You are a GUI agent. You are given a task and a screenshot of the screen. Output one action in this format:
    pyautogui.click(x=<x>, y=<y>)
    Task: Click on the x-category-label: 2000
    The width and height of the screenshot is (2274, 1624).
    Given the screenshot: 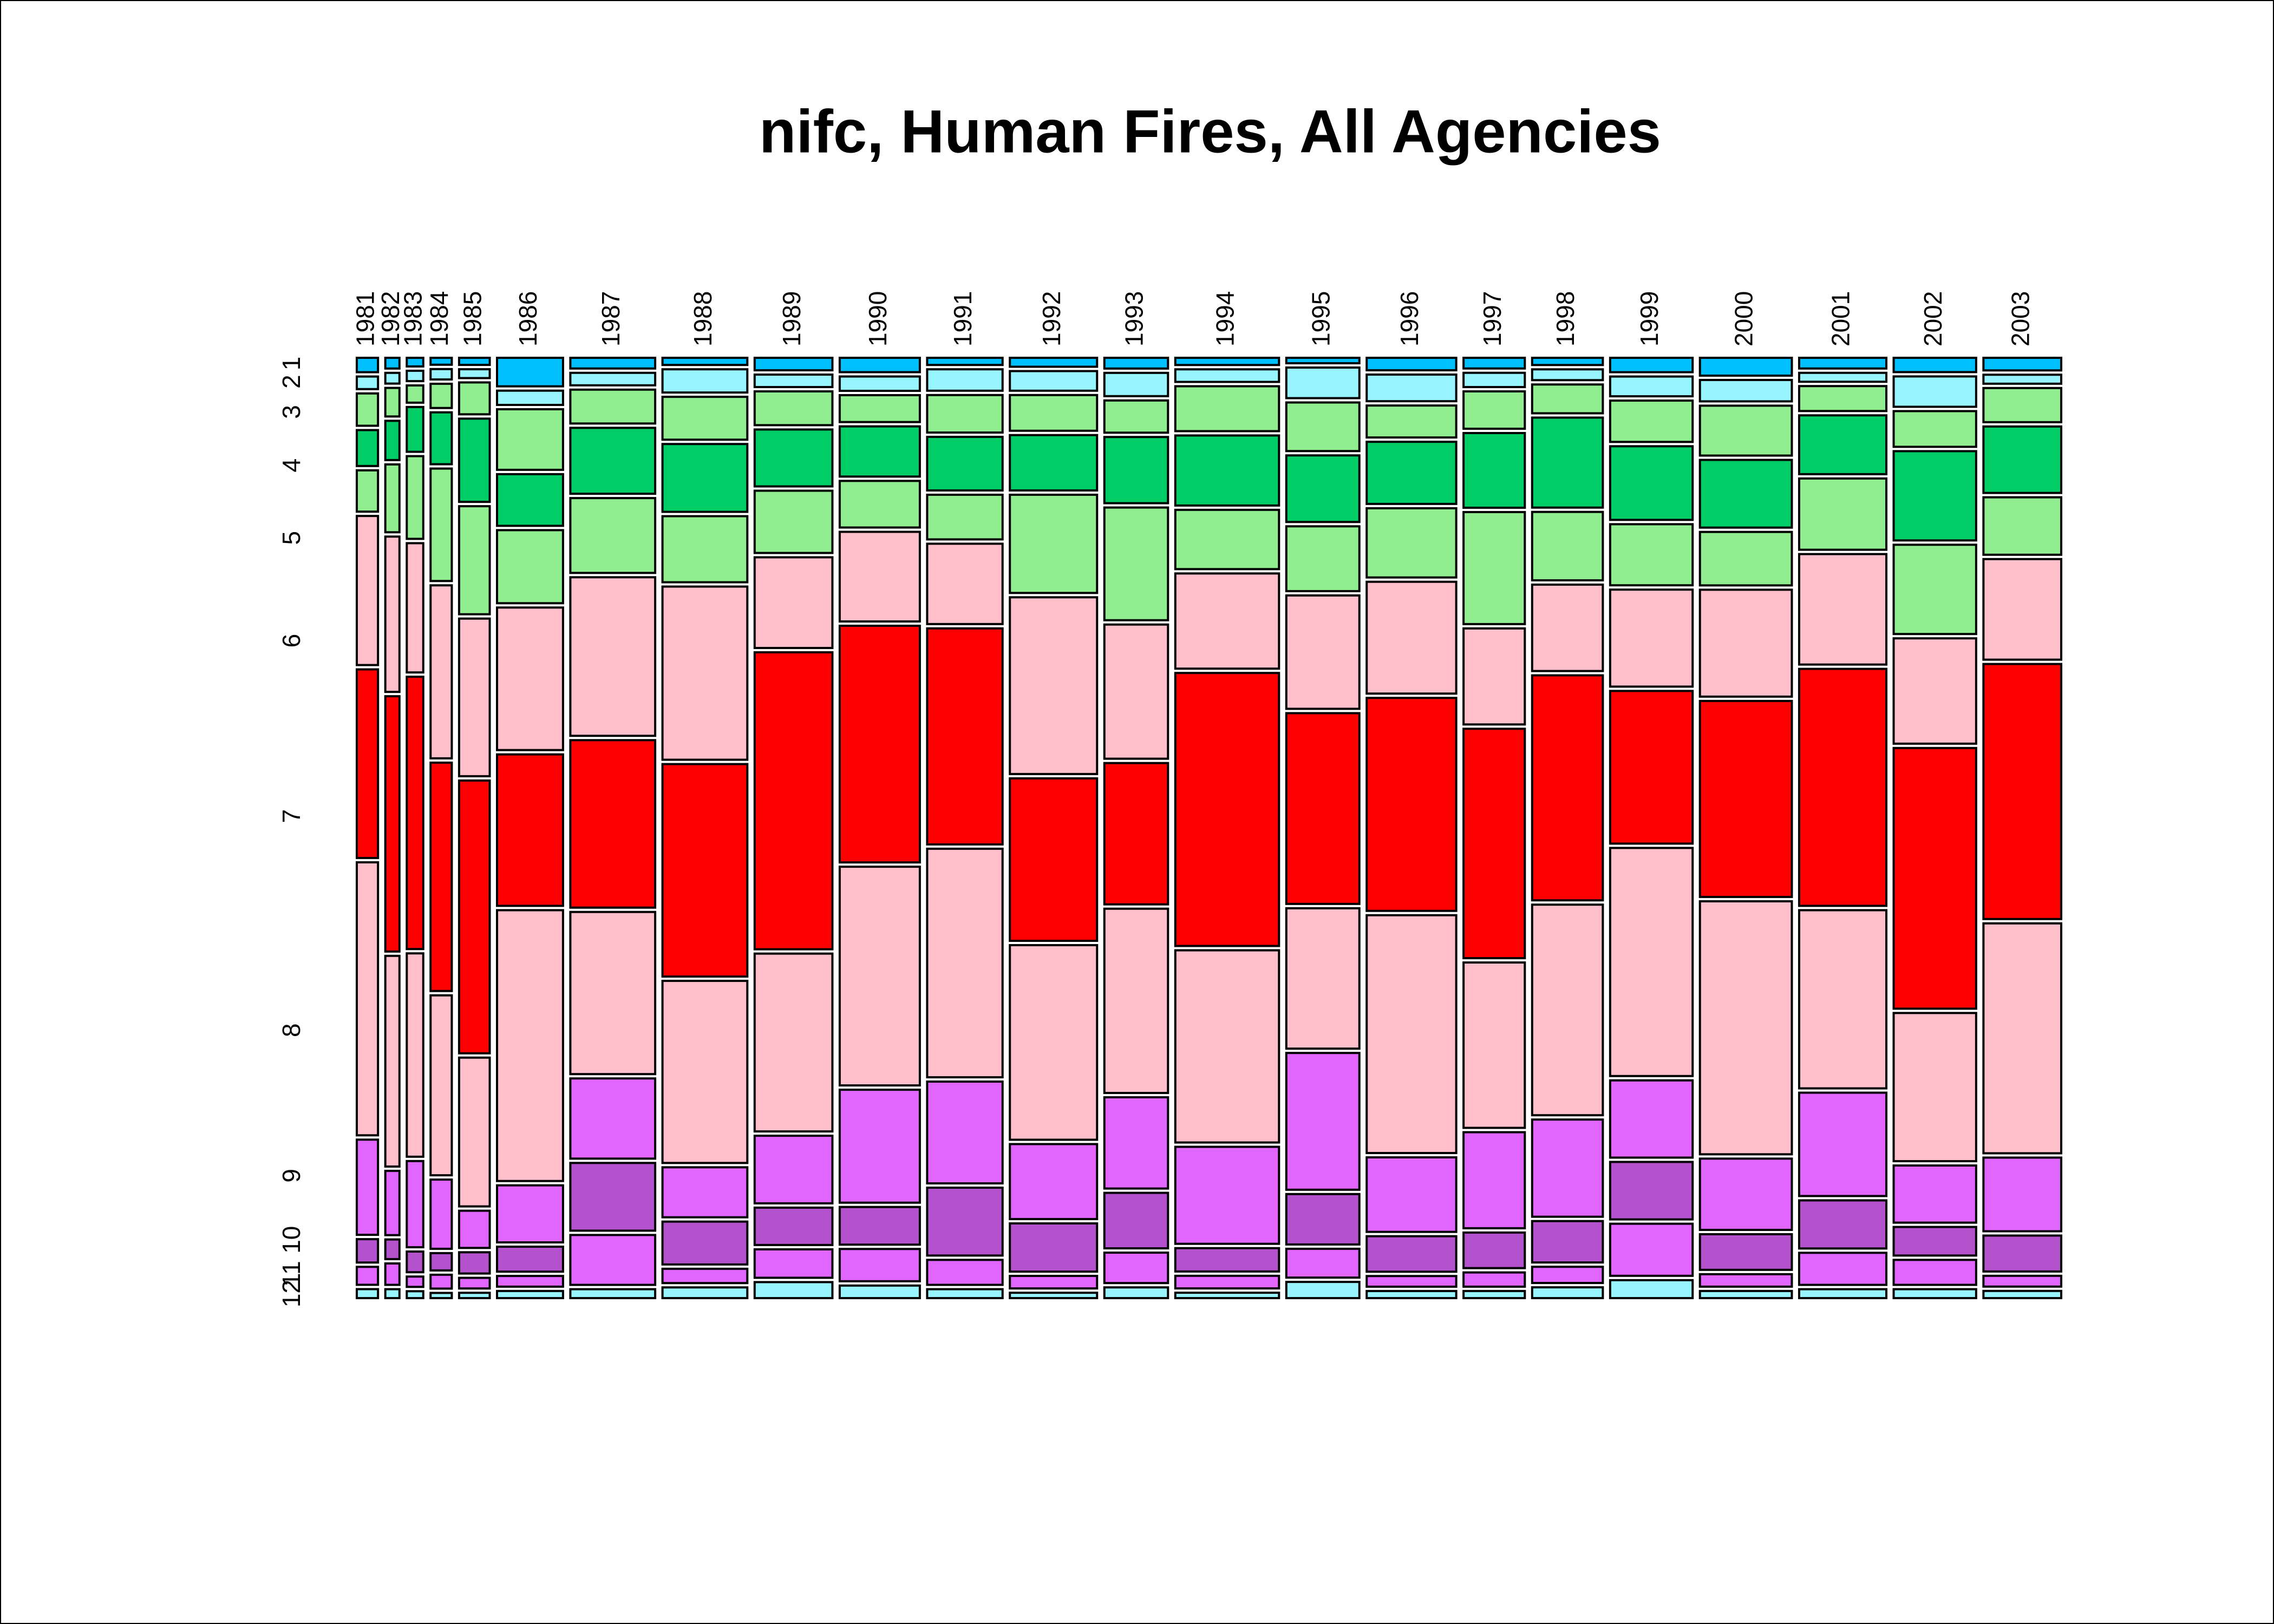 What is the action you would take?
    pyautogui.click(x=1744, y=318)
    